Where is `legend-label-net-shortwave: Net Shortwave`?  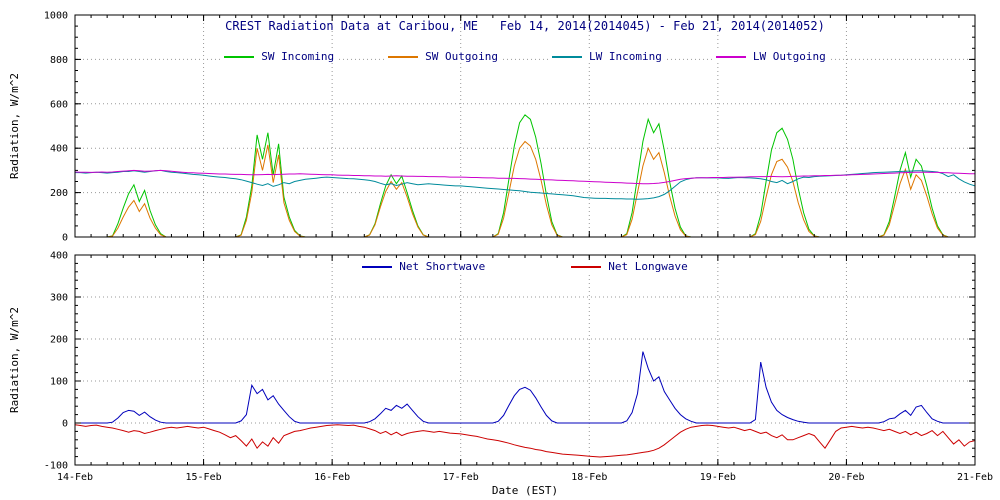
legend-label-net-shortwave: Net Shortwave is located at coordinates (442, 266).